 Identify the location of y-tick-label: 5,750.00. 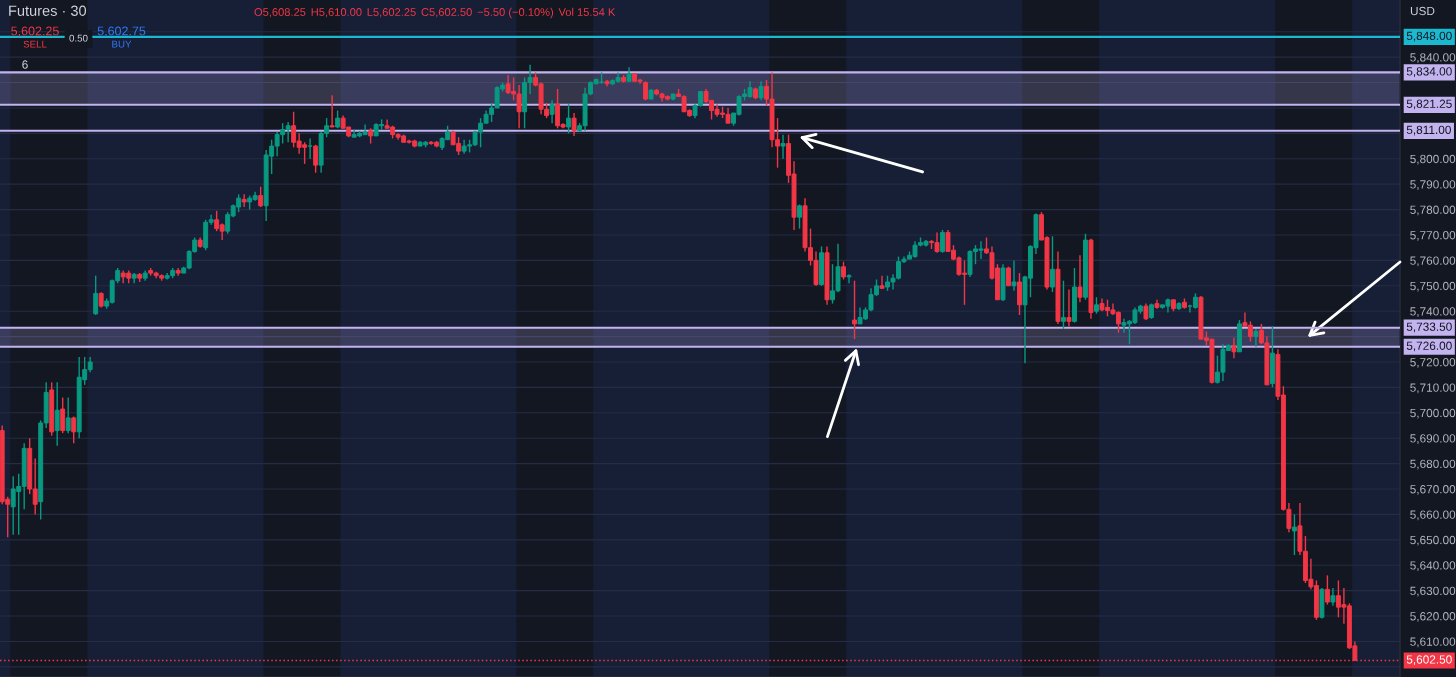
(1433, 286).